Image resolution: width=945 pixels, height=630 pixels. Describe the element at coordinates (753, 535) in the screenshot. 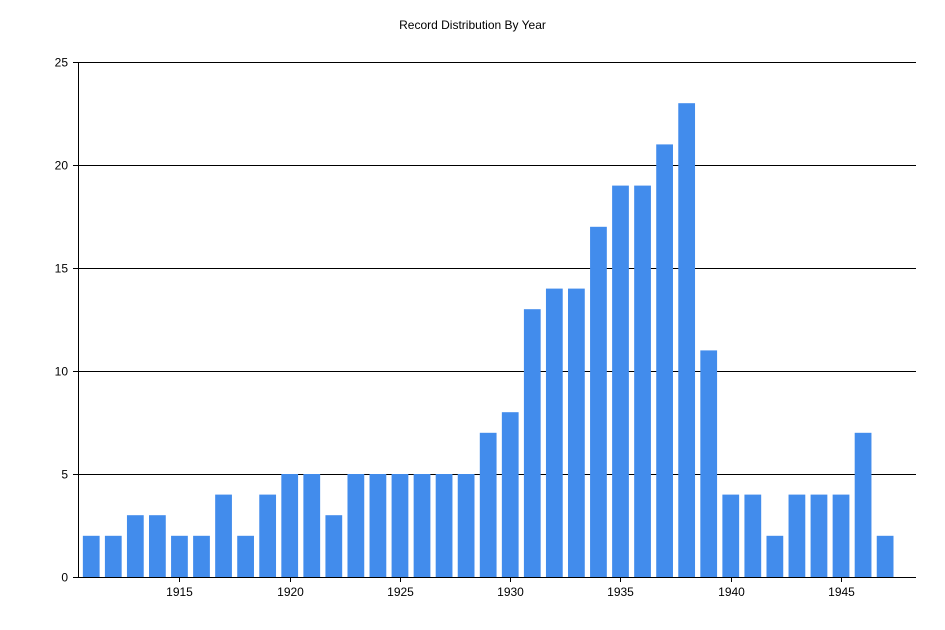

I see `bar-1941` at that location.